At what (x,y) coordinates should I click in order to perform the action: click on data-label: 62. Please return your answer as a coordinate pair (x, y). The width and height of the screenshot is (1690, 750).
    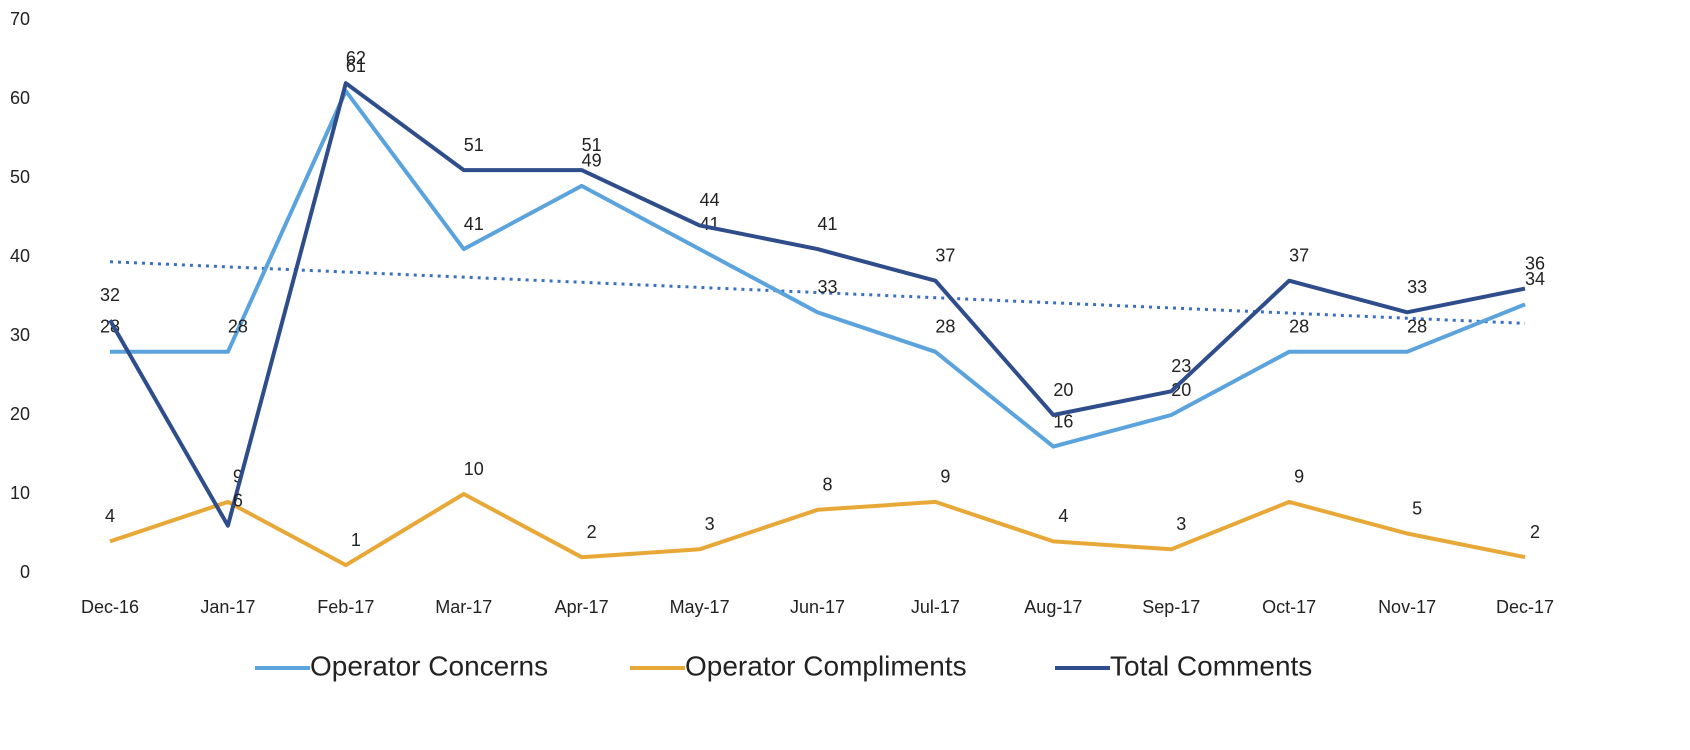
    Looking at the image, I should click on (356, 58).